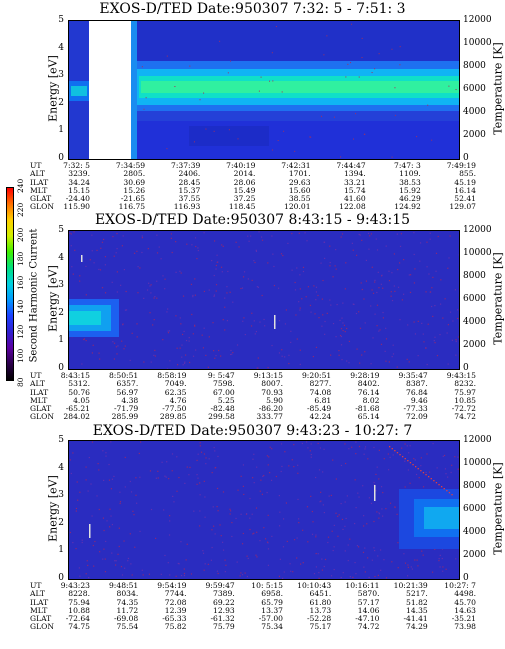 The width and height of the screenshot is (505, 649). Describe the element at coordinates (39, 602) in the screenshot. I see `ephemeris-label: ILAT` at that location.